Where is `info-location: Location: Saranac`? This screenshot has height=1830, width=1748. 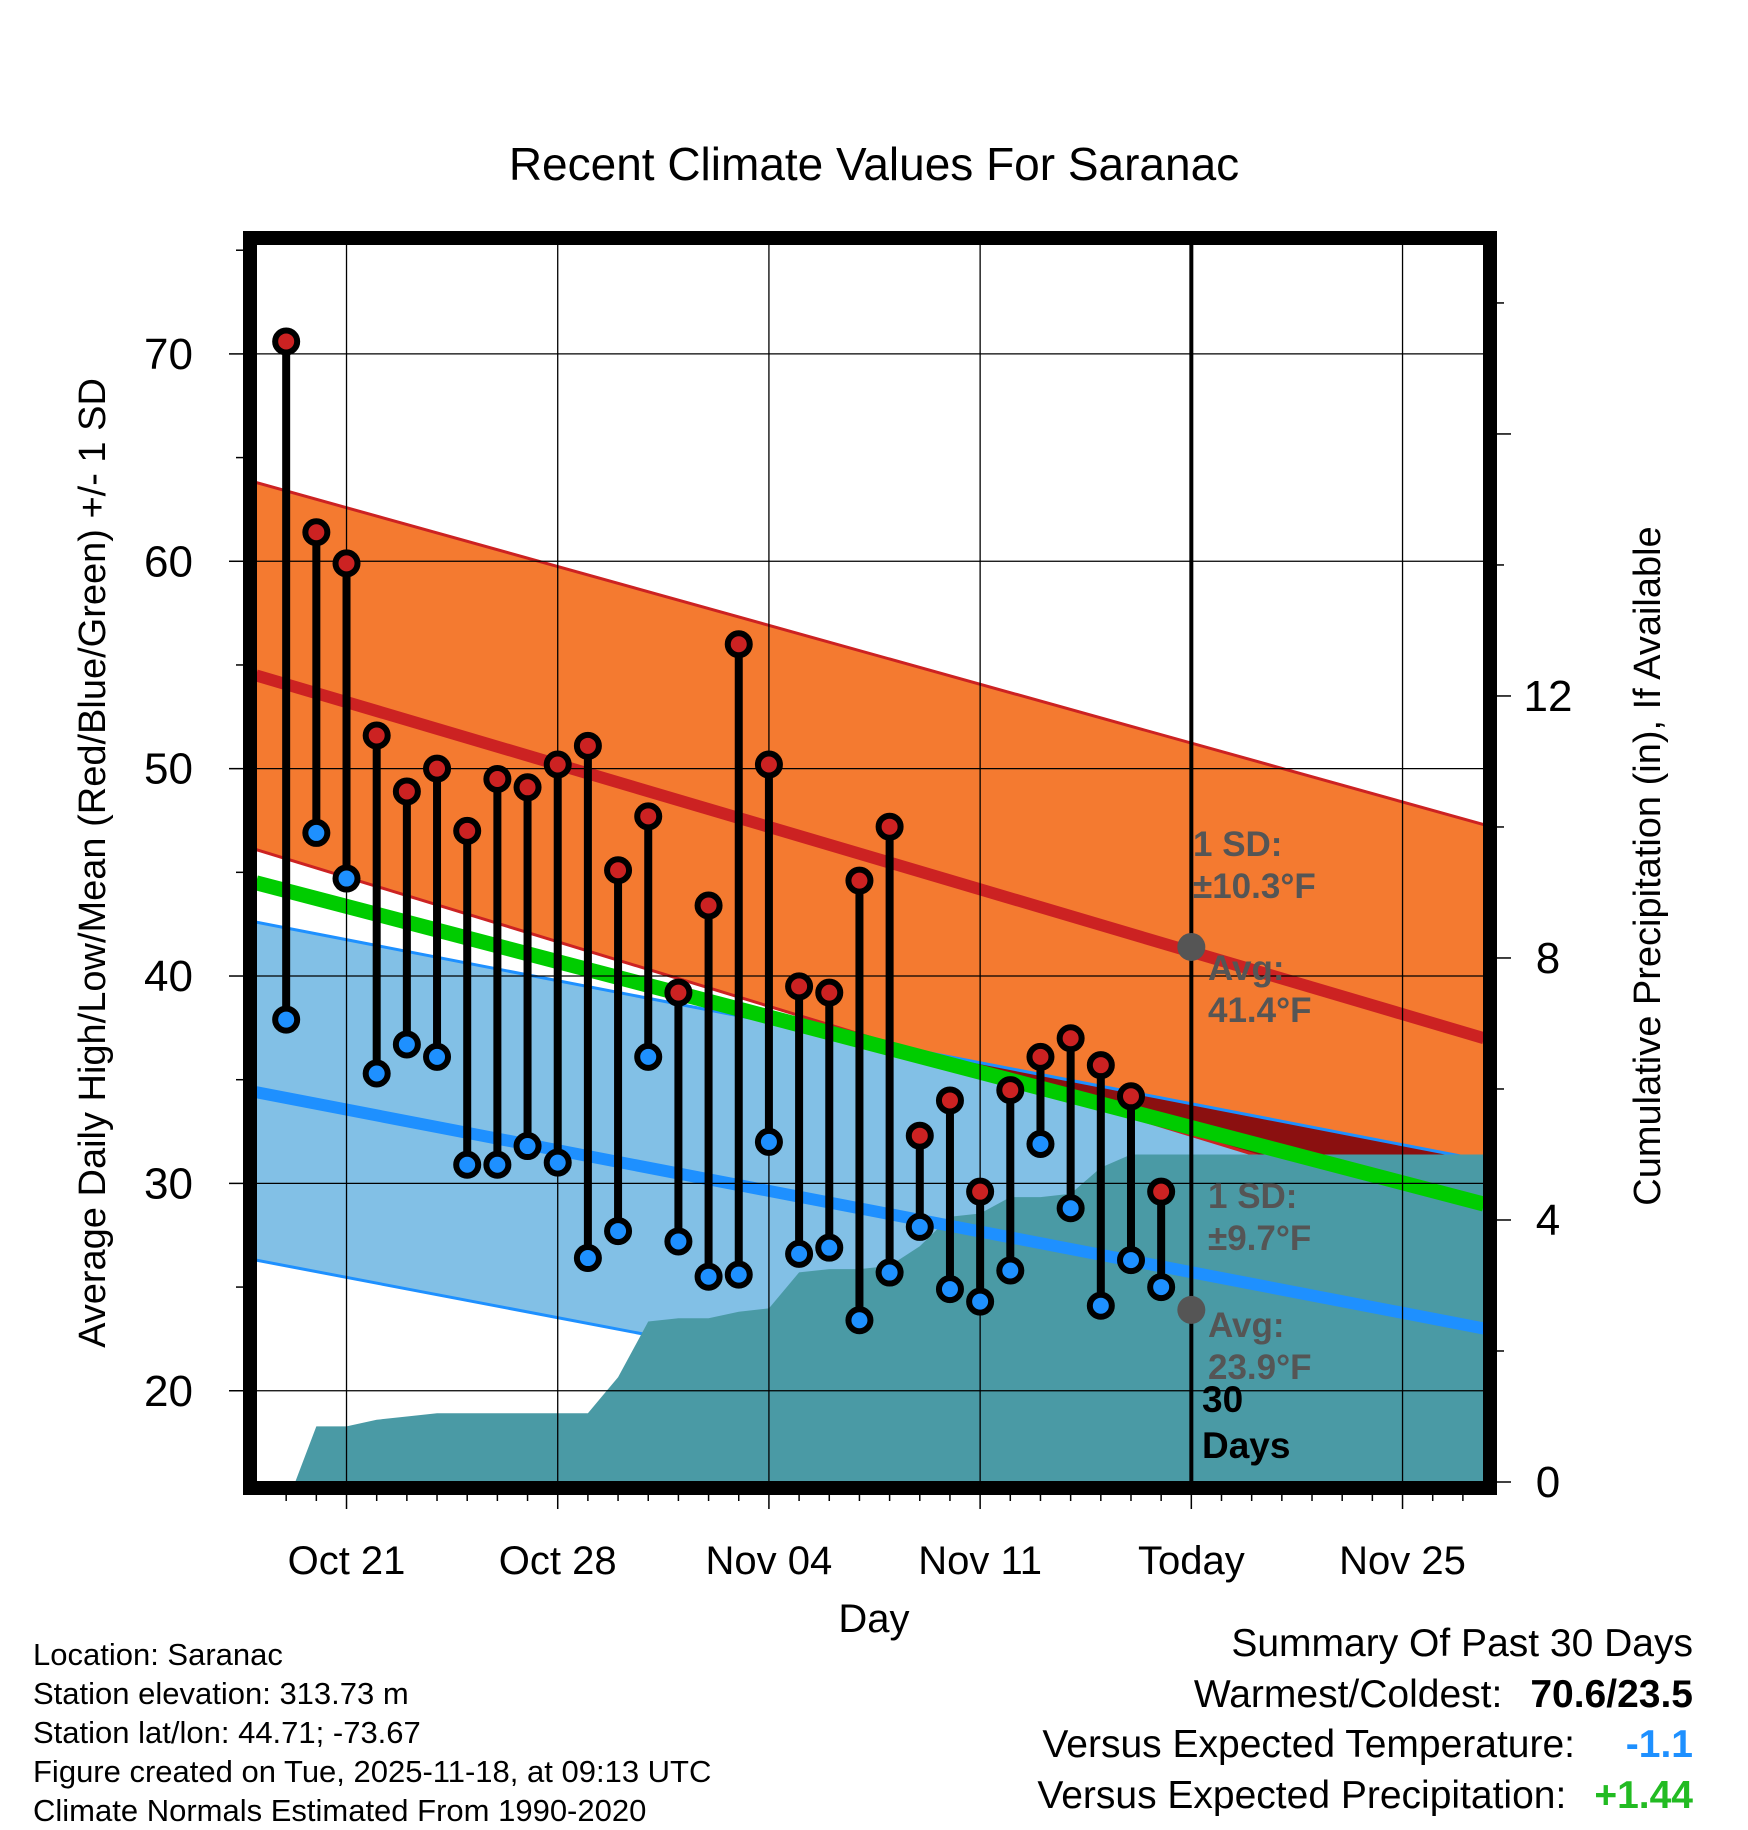 info-location: Location: Saranac is located at coordinates (158, 1654).